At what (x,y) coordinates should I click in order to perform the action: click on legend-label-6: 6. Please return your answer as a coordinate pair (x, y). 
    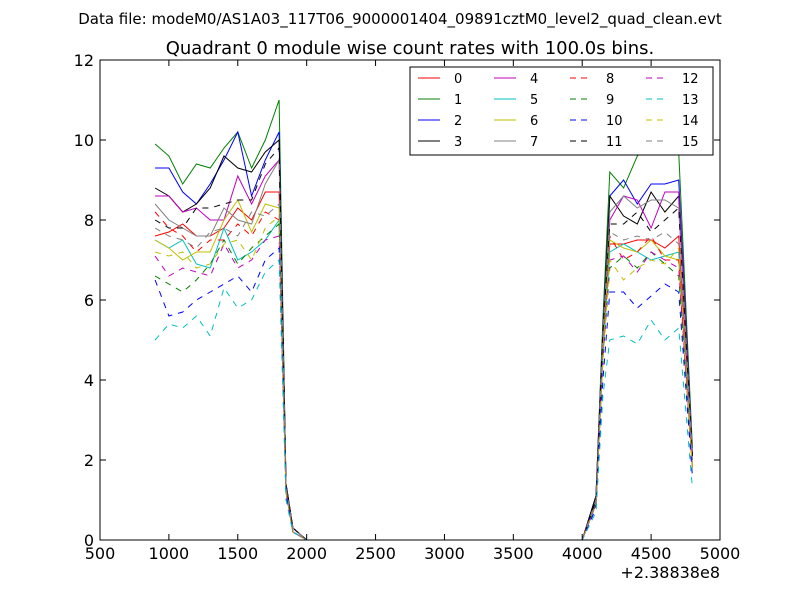
    Looking at the image, I should click on (534, 121).